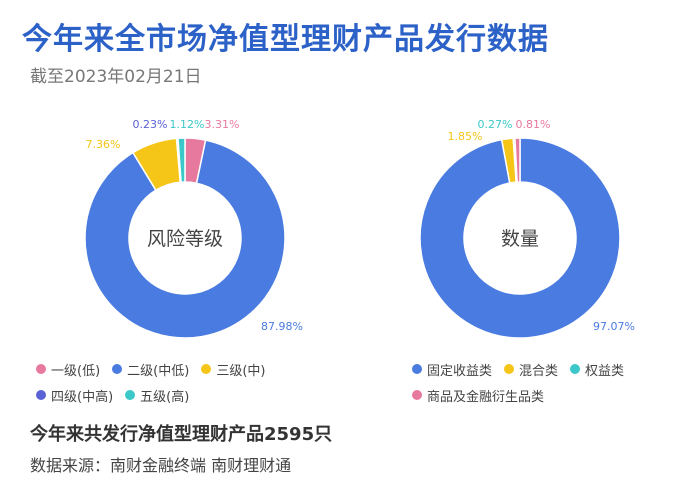 The height and width of the screenshot is (482, 700). I want to click on legend-item: 四级(中高), so click(74, 395).